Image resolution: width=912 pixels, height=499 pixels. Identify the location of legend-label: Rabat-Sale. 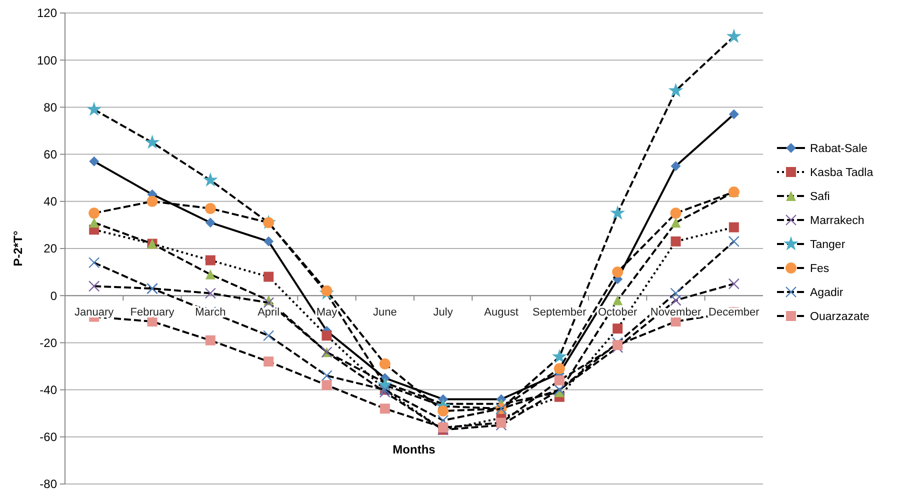
(839, 149).